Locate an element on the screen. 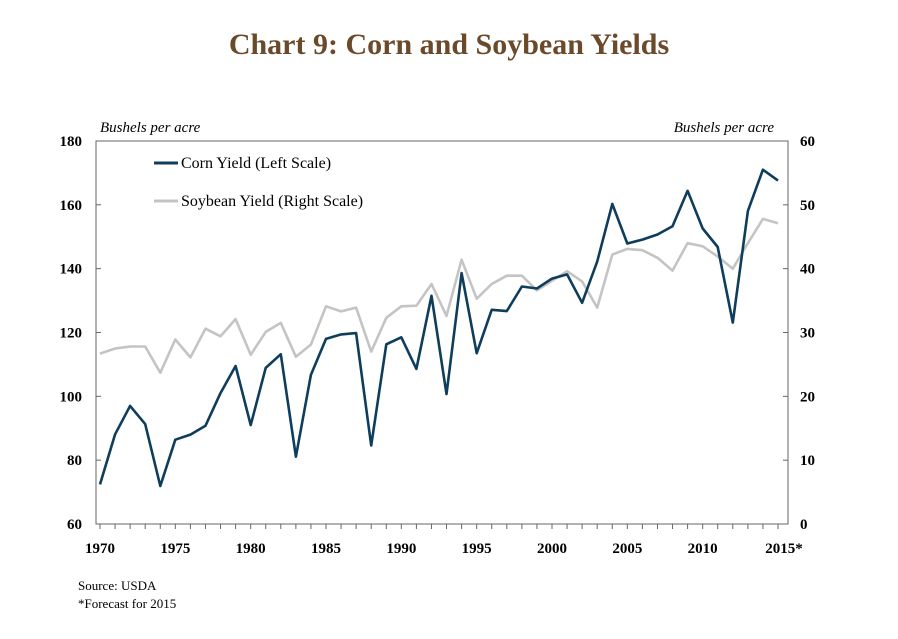  x-tick-label: 2010 is located at coordinates (703, 549).